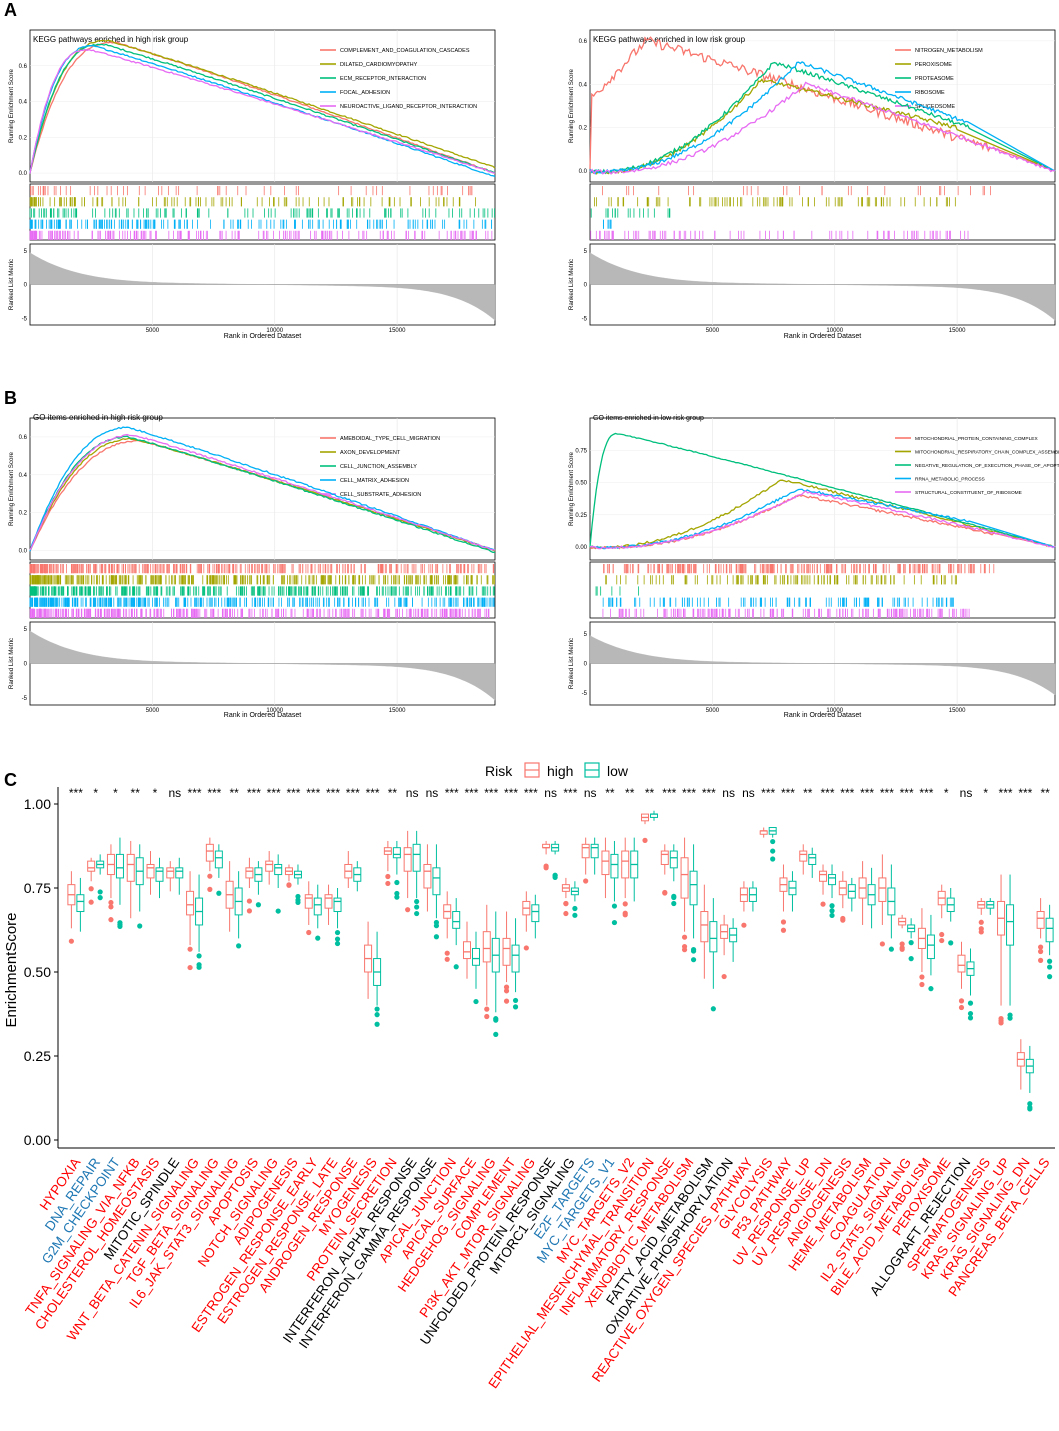 The width and height of the screenshot is (1059, 1431). Describe the element at coordinates (648, 418) in the screenshot. I see `chart-title: GO items enriched in low risk group` at that location.